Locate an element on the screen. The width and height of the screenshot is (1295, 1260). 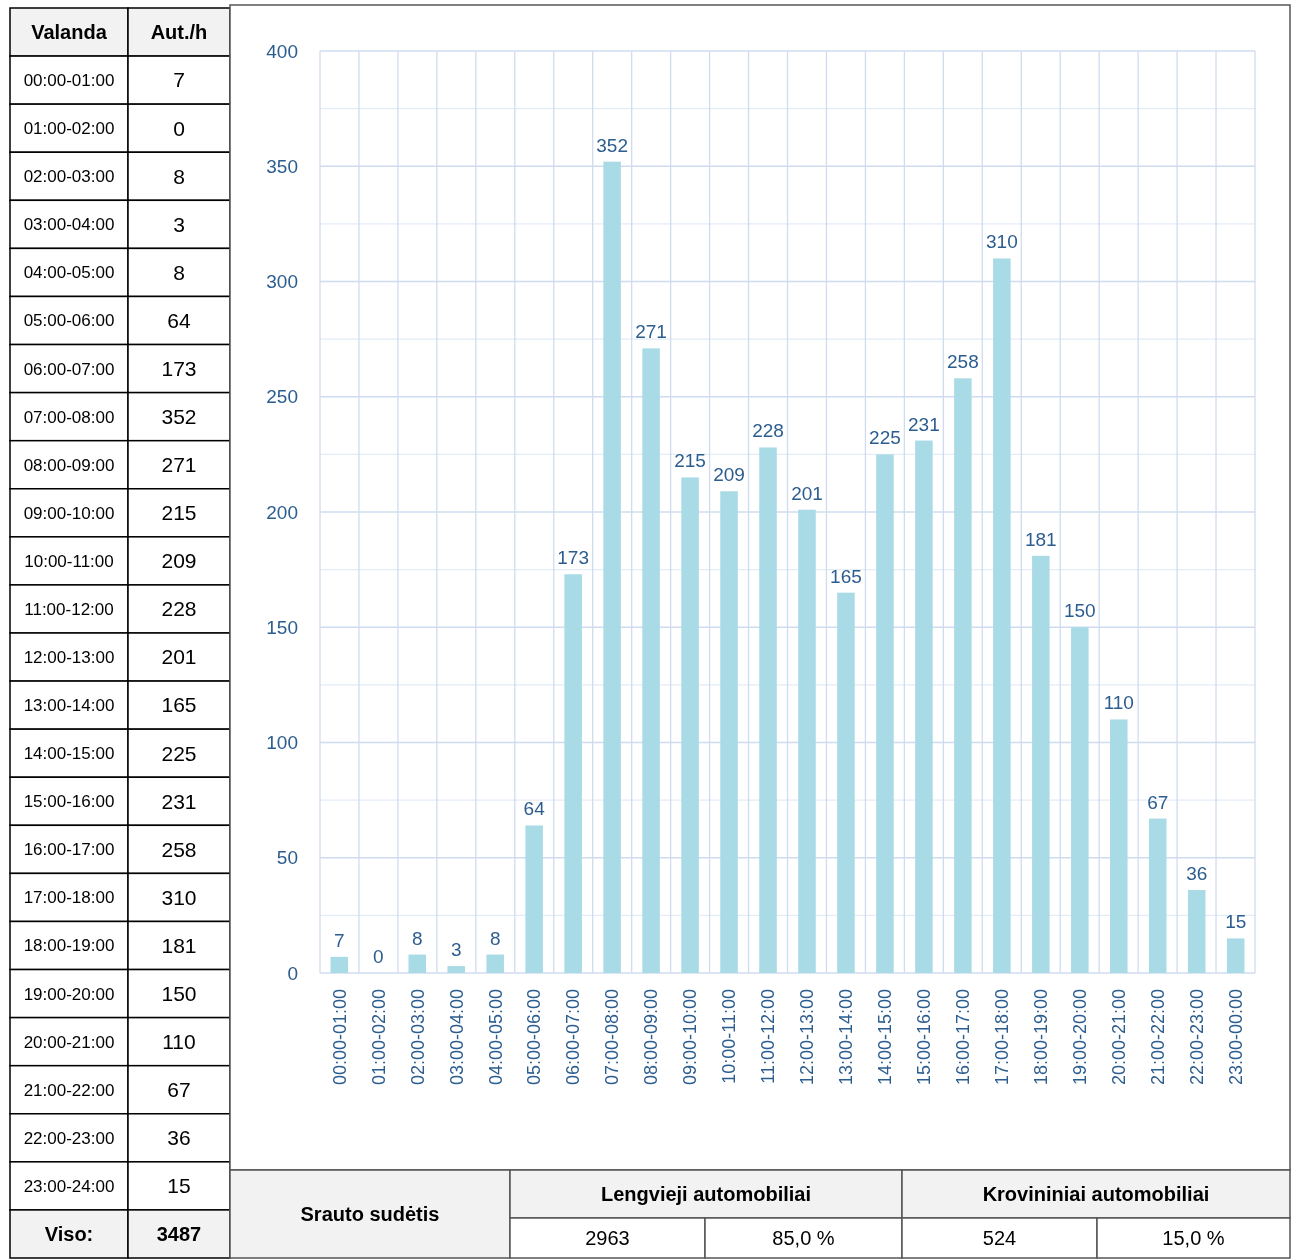
text: 11:00-12:00 is located at coordinates (69, 609).